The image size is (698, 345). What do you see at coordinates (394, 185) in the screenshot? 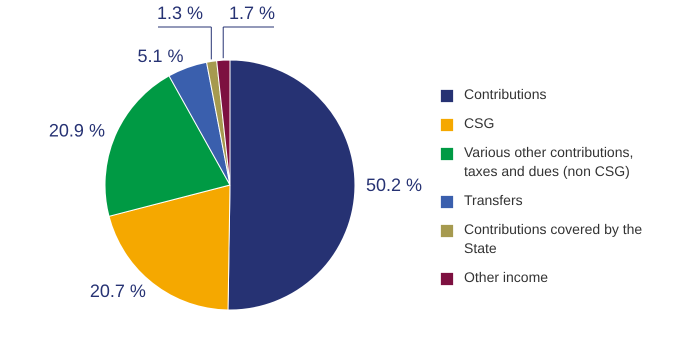
I see `data-label: 50.2 %` at bounding box center [394, 185].